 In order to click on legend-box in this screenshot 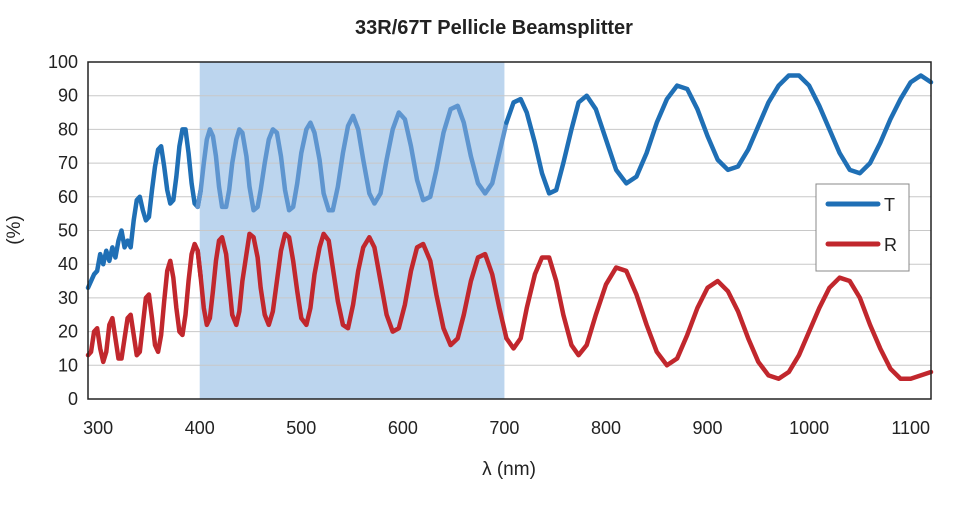, I will do `click(862, 227)`.